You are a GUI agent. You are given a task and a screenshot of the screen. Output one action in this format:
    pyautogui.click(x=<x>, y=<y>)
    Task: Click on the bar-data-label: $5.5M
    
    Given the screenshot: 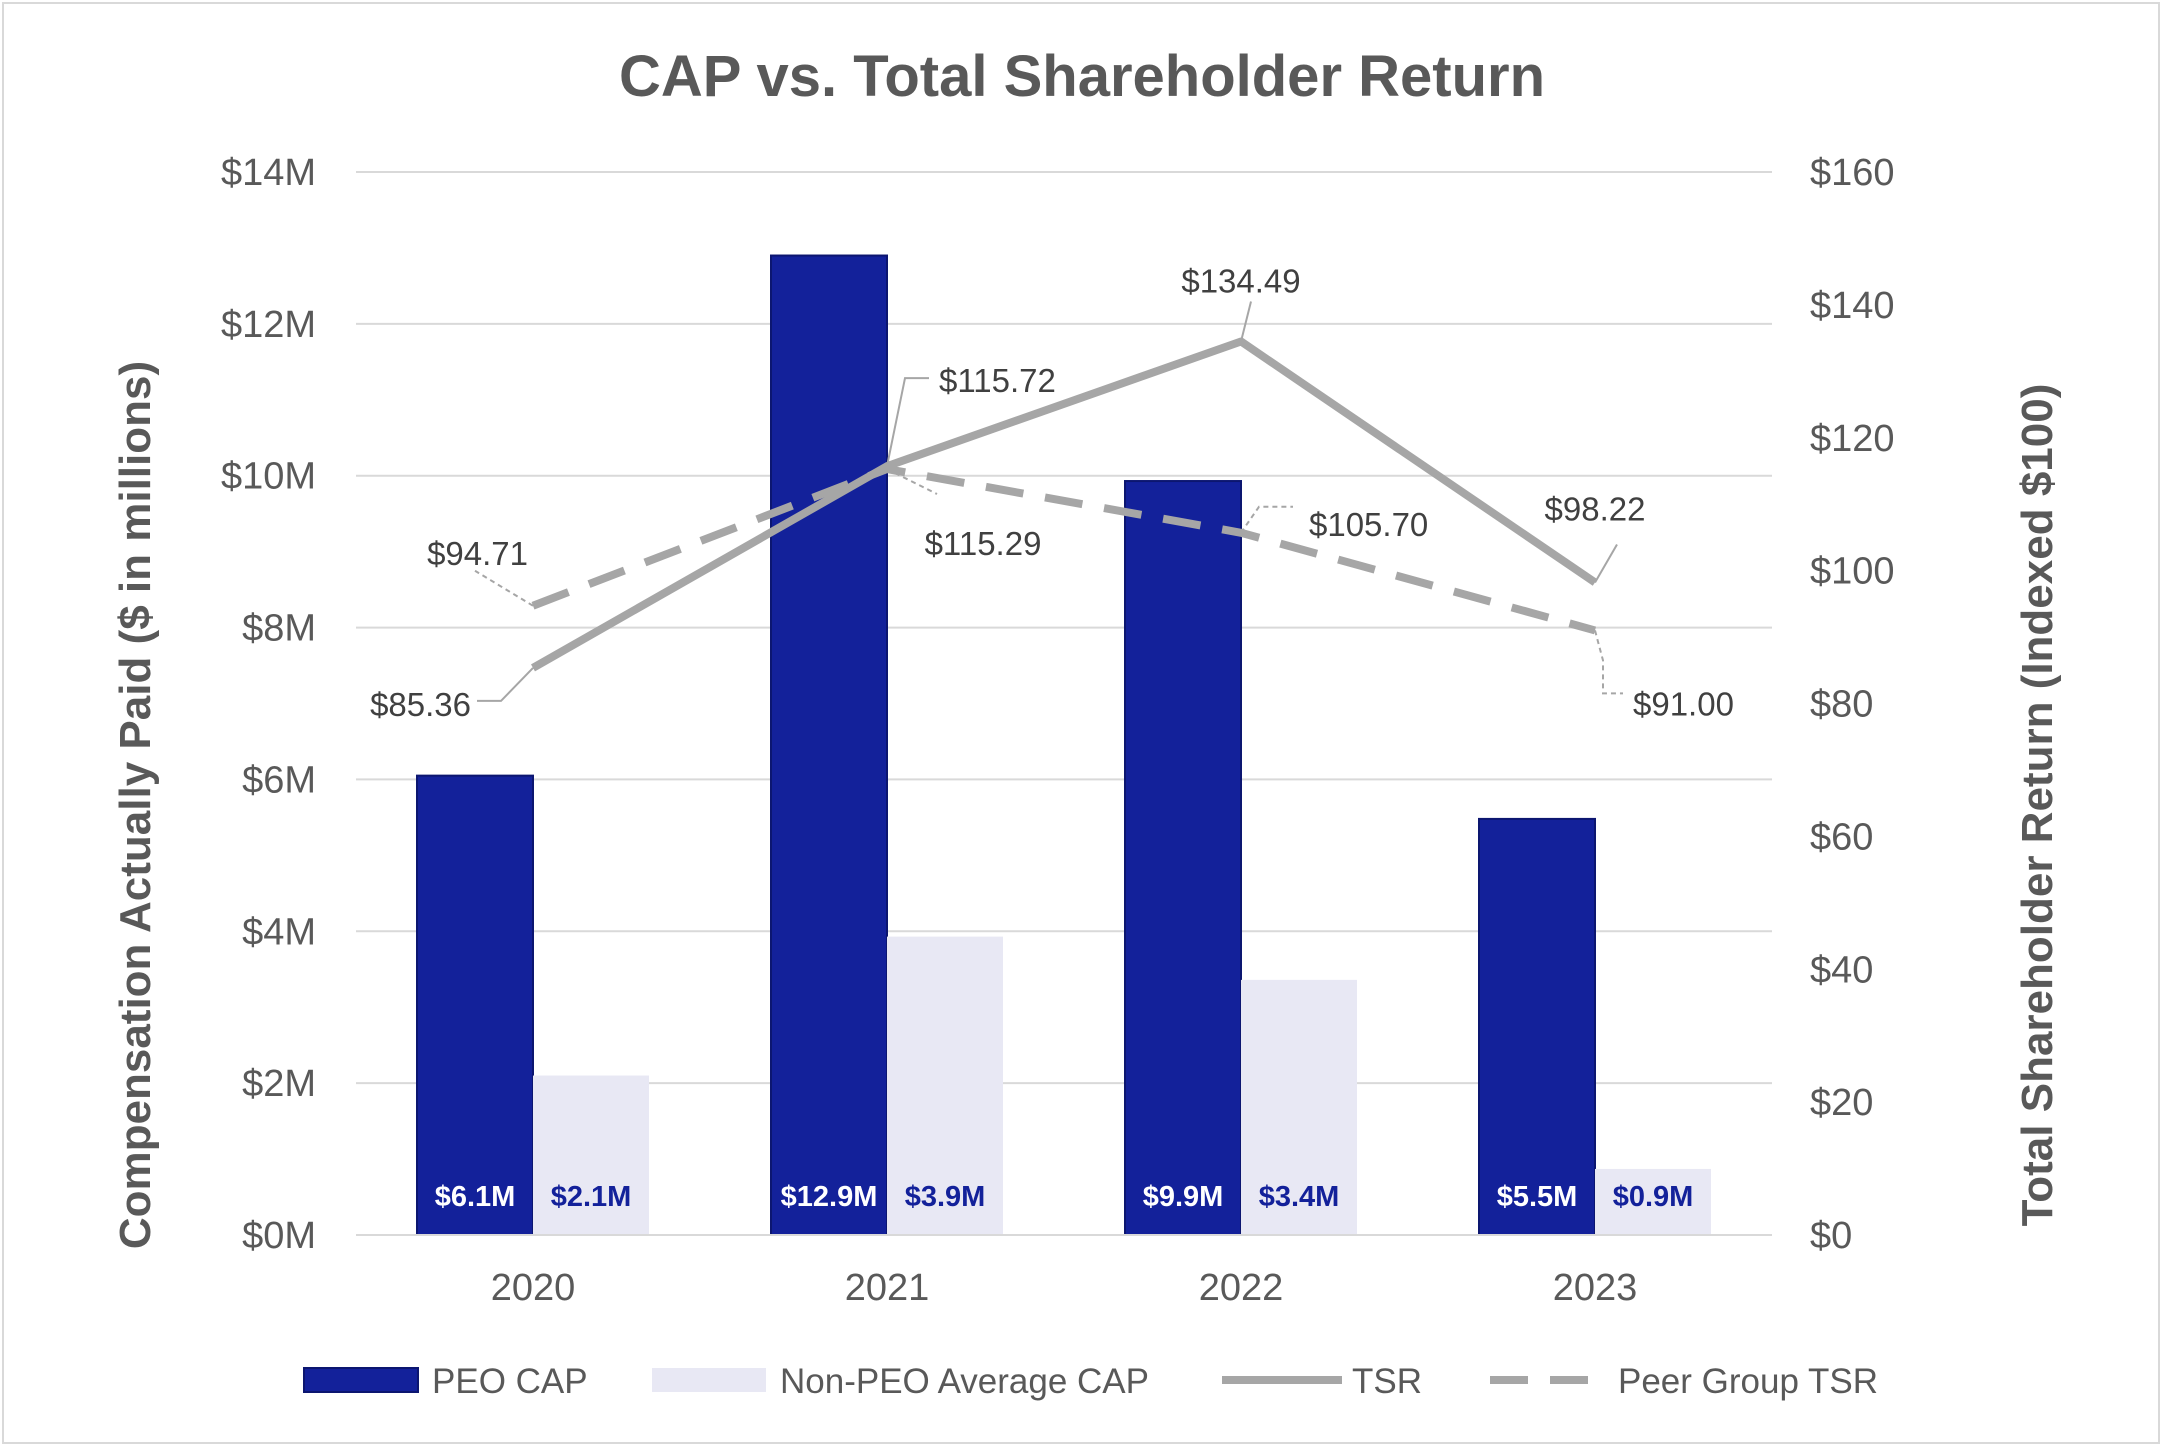 What is the action you would take?
    pyautogui.click(x=1537, y=1197)
    